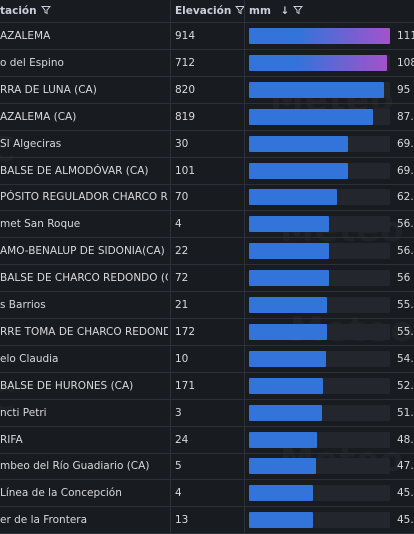 The width and height of the screenshot is (414, 534). I want to click on elevation-value: 72, so click(182, 278).